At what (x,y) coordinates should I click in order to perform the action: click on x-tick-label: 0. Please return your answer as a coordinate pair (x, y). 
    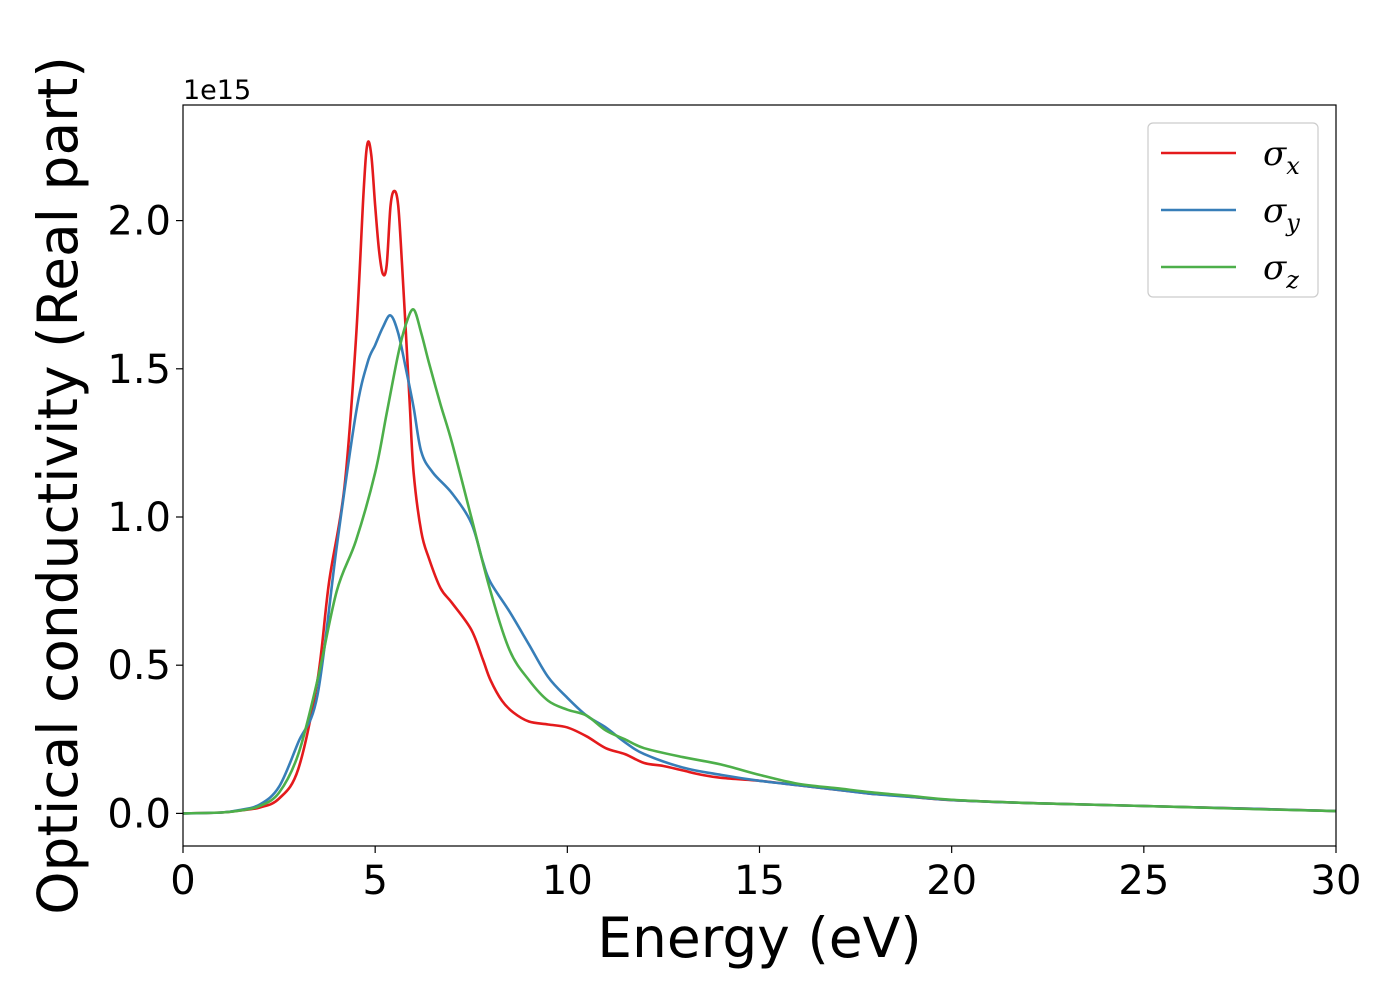
    Looking at the image, I should click on (182, 881).